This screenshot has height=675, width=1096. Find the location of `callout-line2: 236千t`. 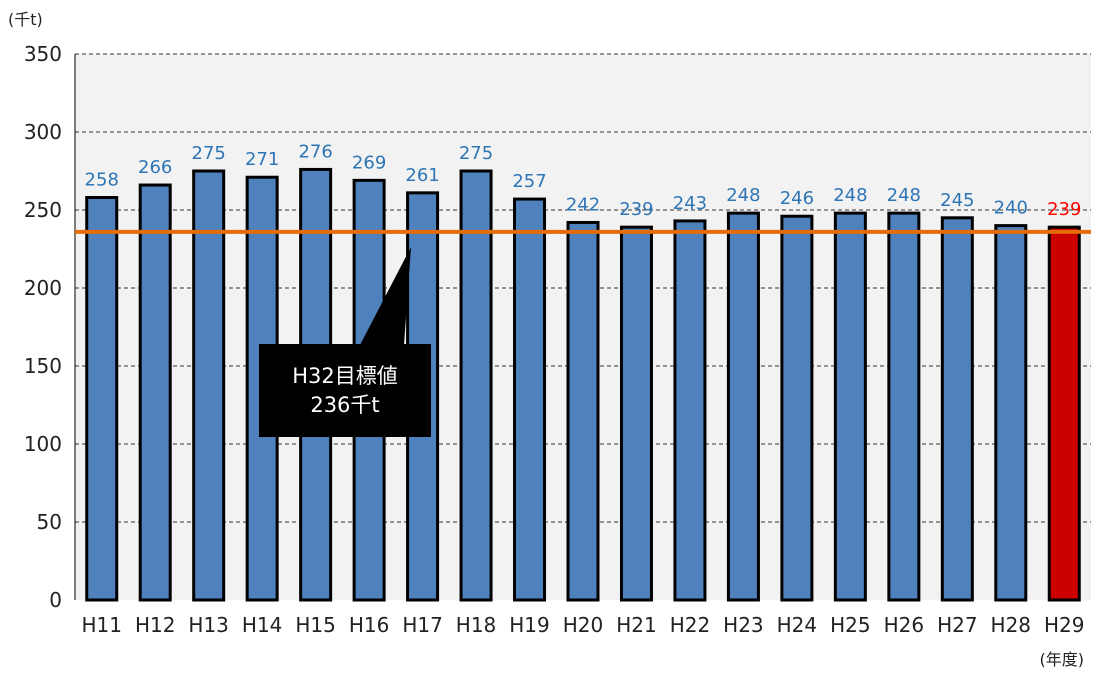

callout-line2: 236千t is located at coordinates (344, 405).